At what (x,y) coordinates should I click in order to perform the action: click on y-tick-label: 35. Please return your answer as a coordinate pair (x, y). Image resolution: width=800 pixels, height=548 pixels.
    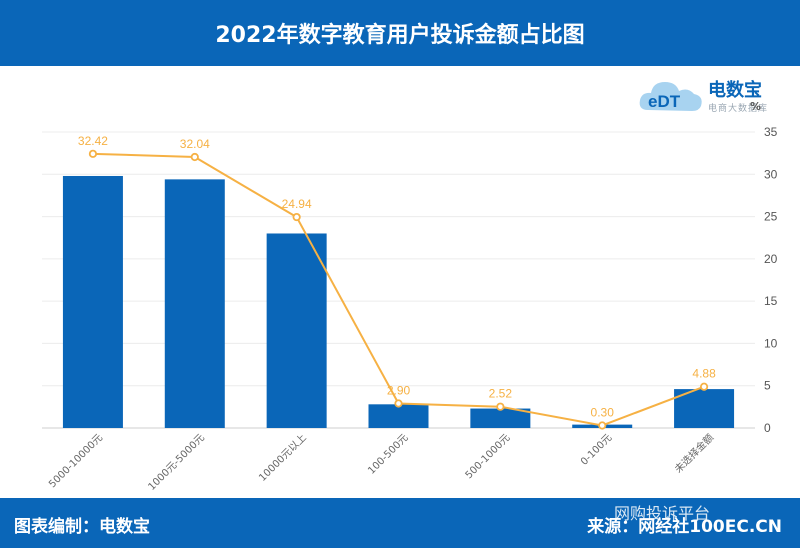
    Looking at the image, I should click on (771, 132).